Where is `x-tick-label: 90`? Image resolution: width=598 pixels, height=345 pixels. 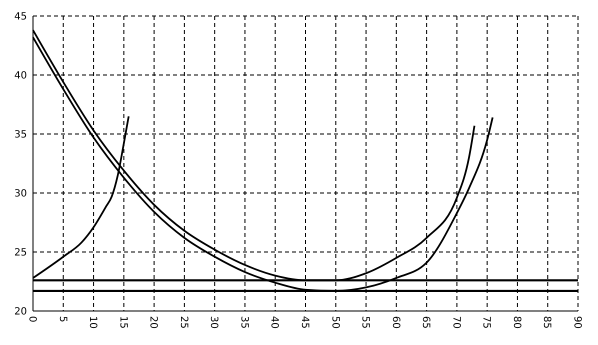 x-tick-label: 90 is located at coordinates (577, 322).